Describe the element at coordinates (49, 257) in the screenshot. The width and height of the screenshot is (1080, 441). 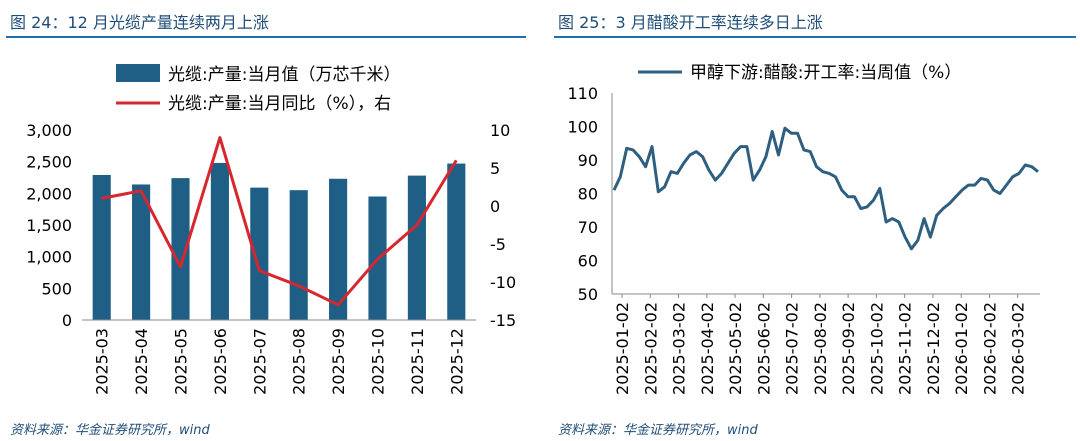
I see `left-y-tick-label: 1,000` at that location.